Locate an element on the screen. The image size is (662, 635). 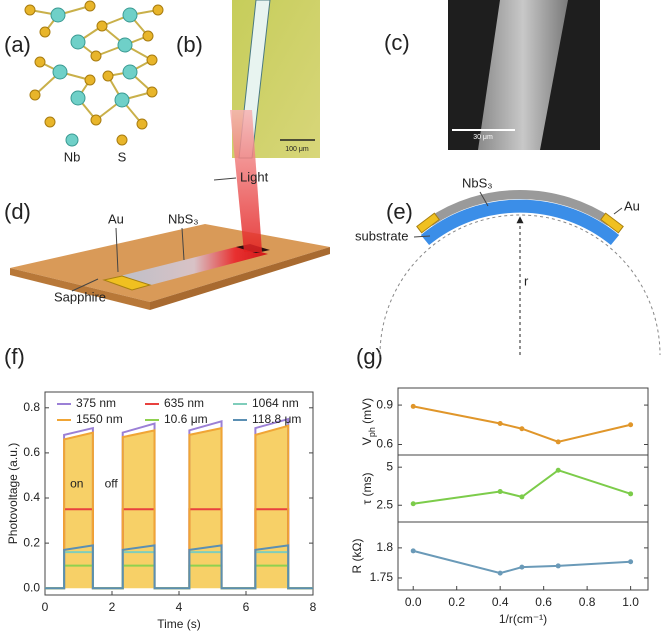
x-tick-label: 2 is located at coordinates (112, 607).